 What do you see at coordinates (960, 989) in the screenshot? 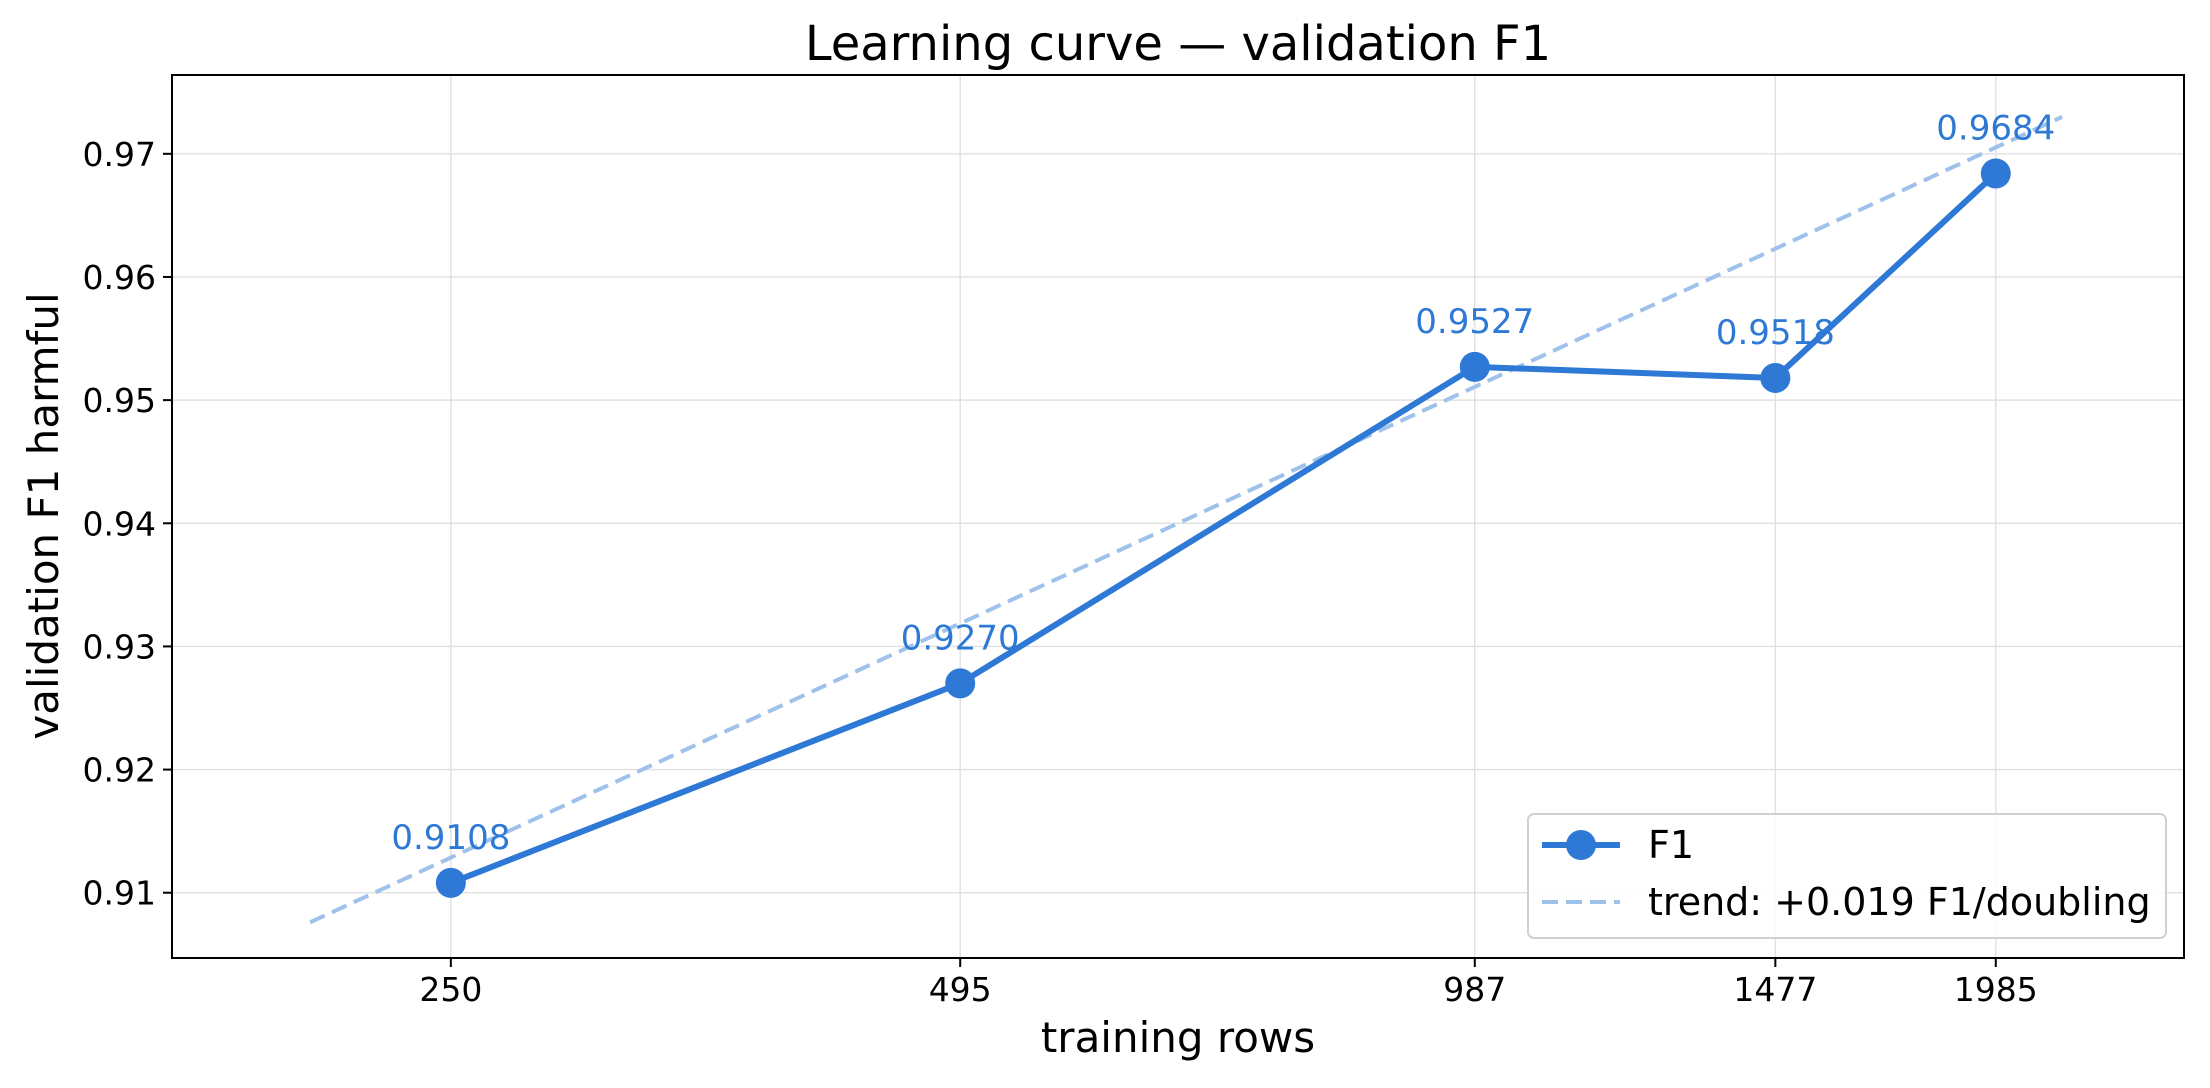
I see `x-tick-label: 495` at bounding box center [960, 989].